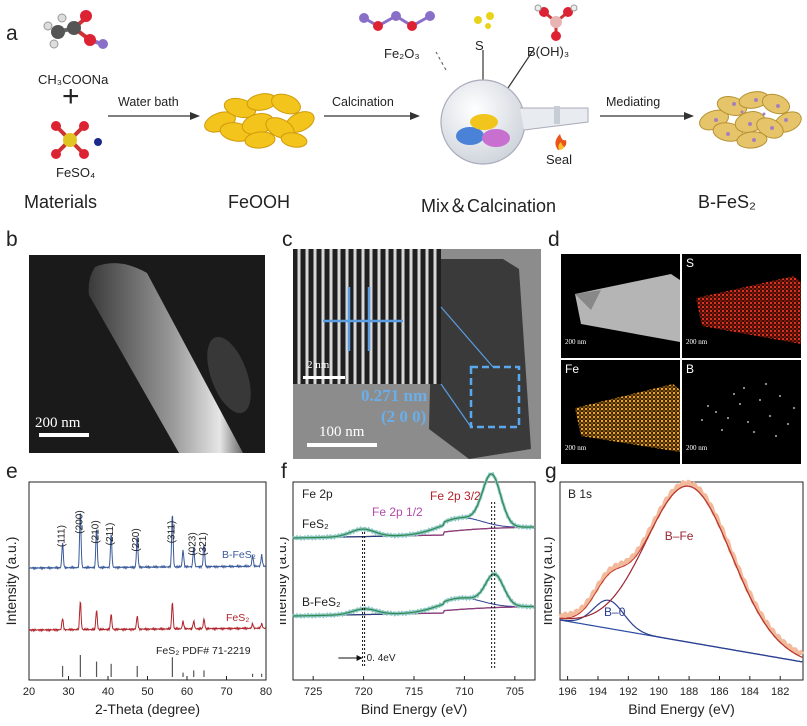 Image resolution: width=807 pixels, height=726 pixels. What do you see at coordinates (750, 692) in the screenshot?
I see `x-tick-label: 184` at bounding box center [750, 692].